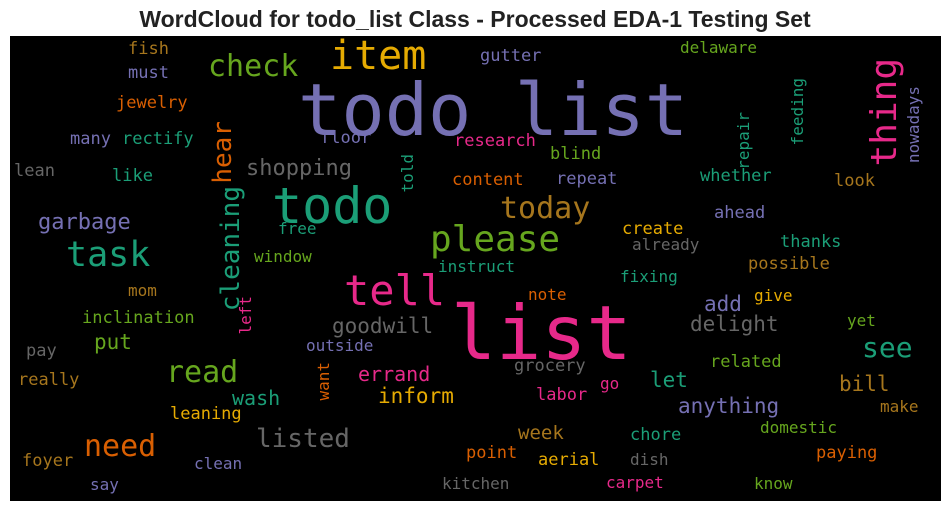 The image size is (950, 511). What do you see at coordinates (729, 406) in the screenshot?
I see `word-anything: anything` at bounding box center [729, 406].